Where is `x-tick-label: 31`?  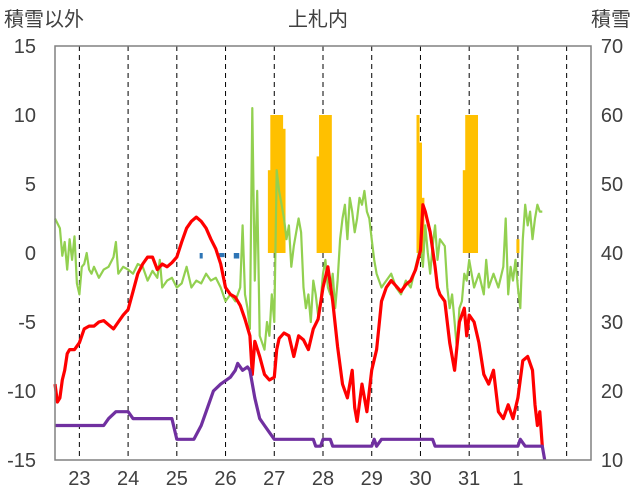 x-tick-label: 31 is located at coordinates (469, 479).